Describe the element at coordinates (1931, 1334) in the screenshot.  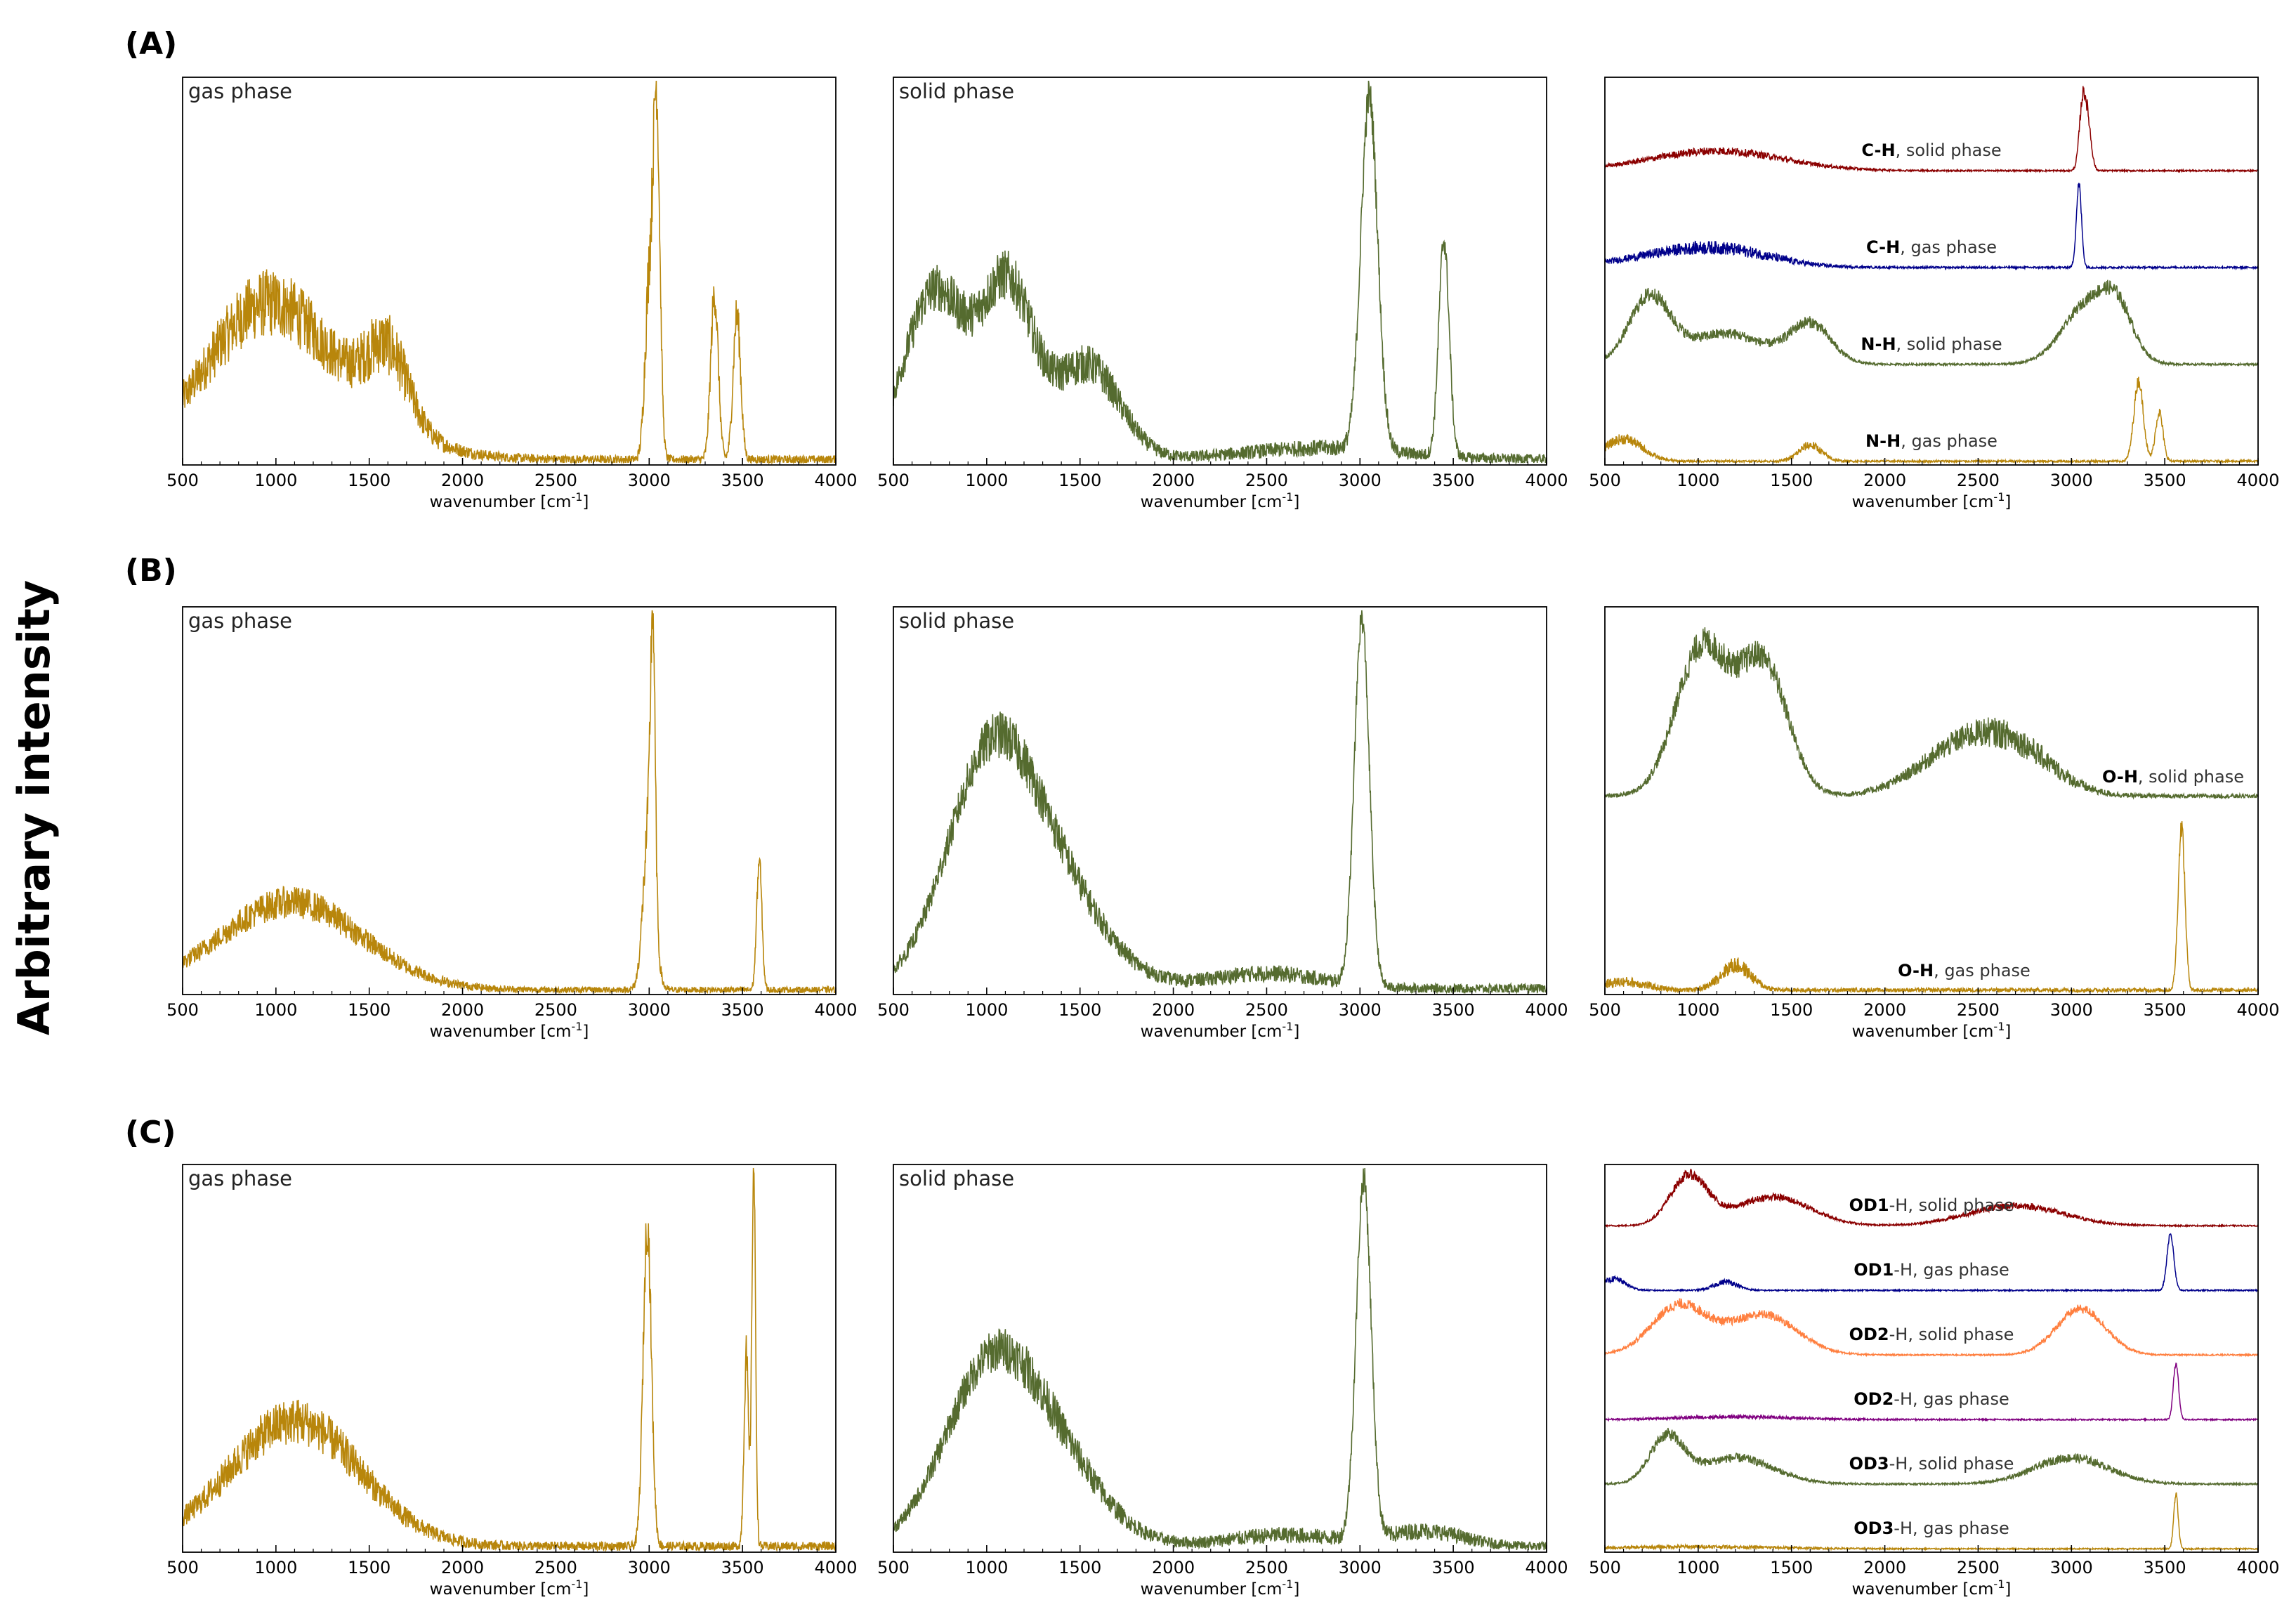
I see `trace-label: OD2-H, solid phase` at that location.